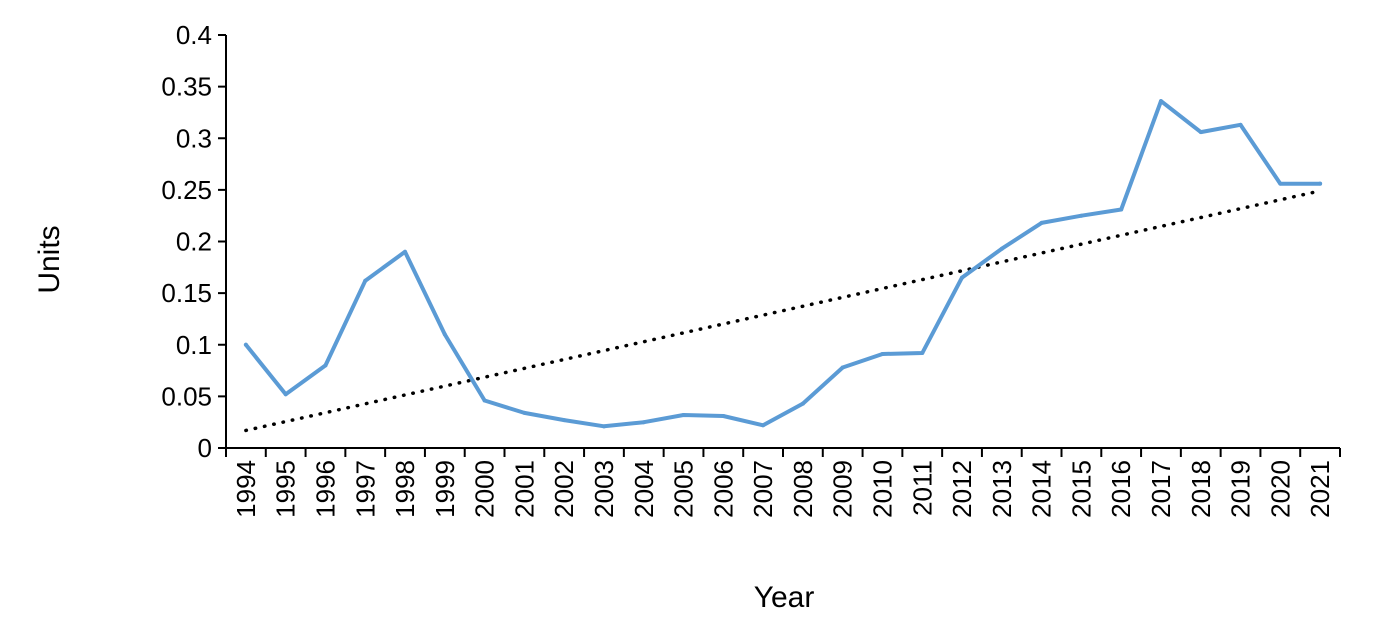  I want to click on x-tick-label: 1998, so click(405, 489).